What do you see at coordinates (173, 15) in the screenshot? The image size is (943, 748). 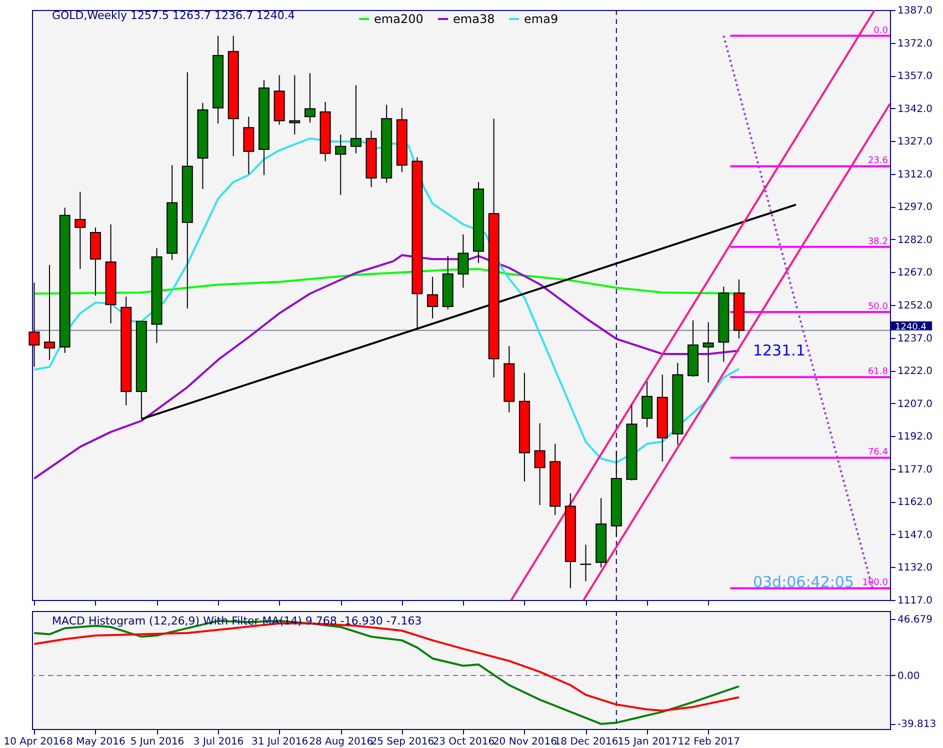 I see `chart-title: GOLD,Weekly 1257.5 1263.7 1236.7 1240.4` at bounding box center [173, 15].